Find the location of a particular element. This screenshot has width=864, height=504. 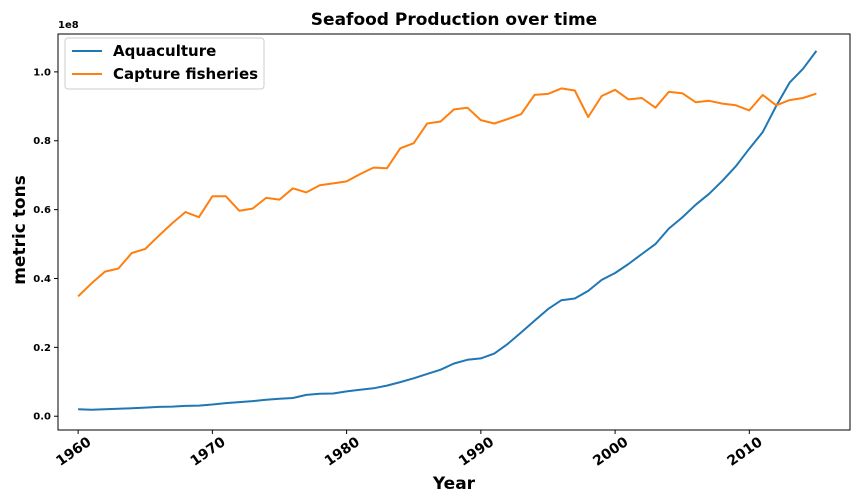

x-tick-label: 2000 is located at coordinates (610, 452).